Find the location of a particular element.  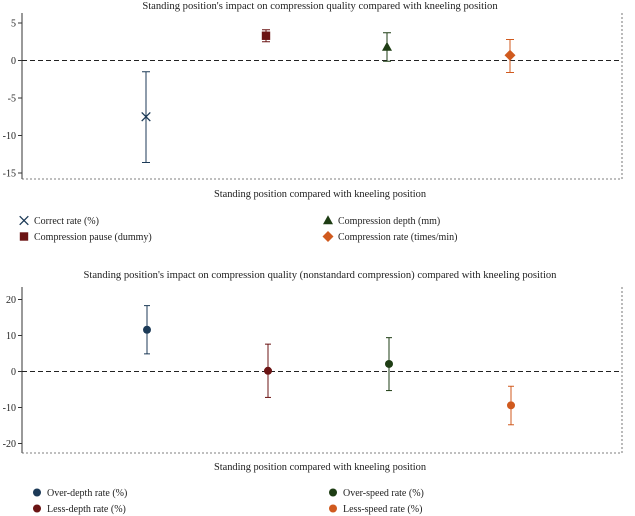

legend-item: Over-depth rate (%) is located at coordinates (80, 493).